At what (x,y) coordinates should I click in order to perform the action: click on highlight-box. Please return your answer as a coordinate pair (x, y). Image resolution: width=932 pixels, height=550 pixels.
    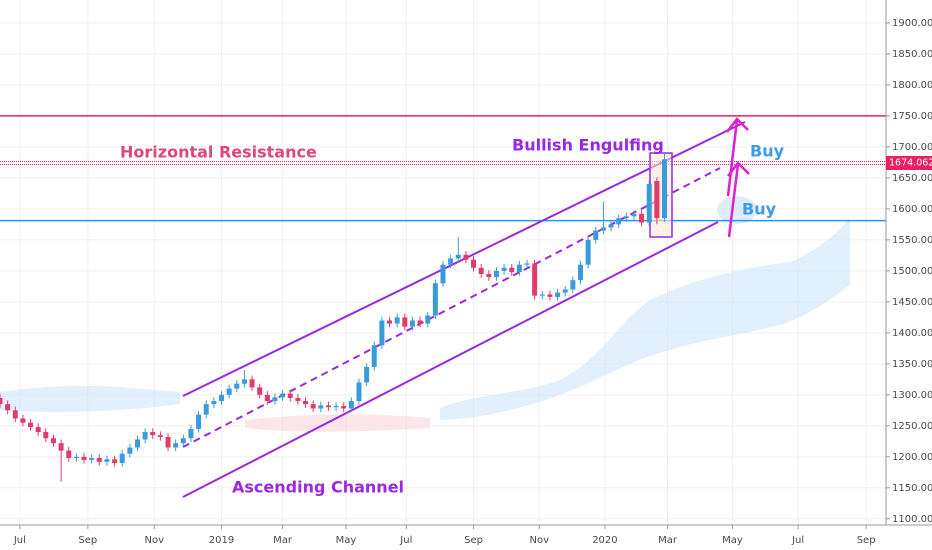
    Looking at the image, I should click on (661, 195).